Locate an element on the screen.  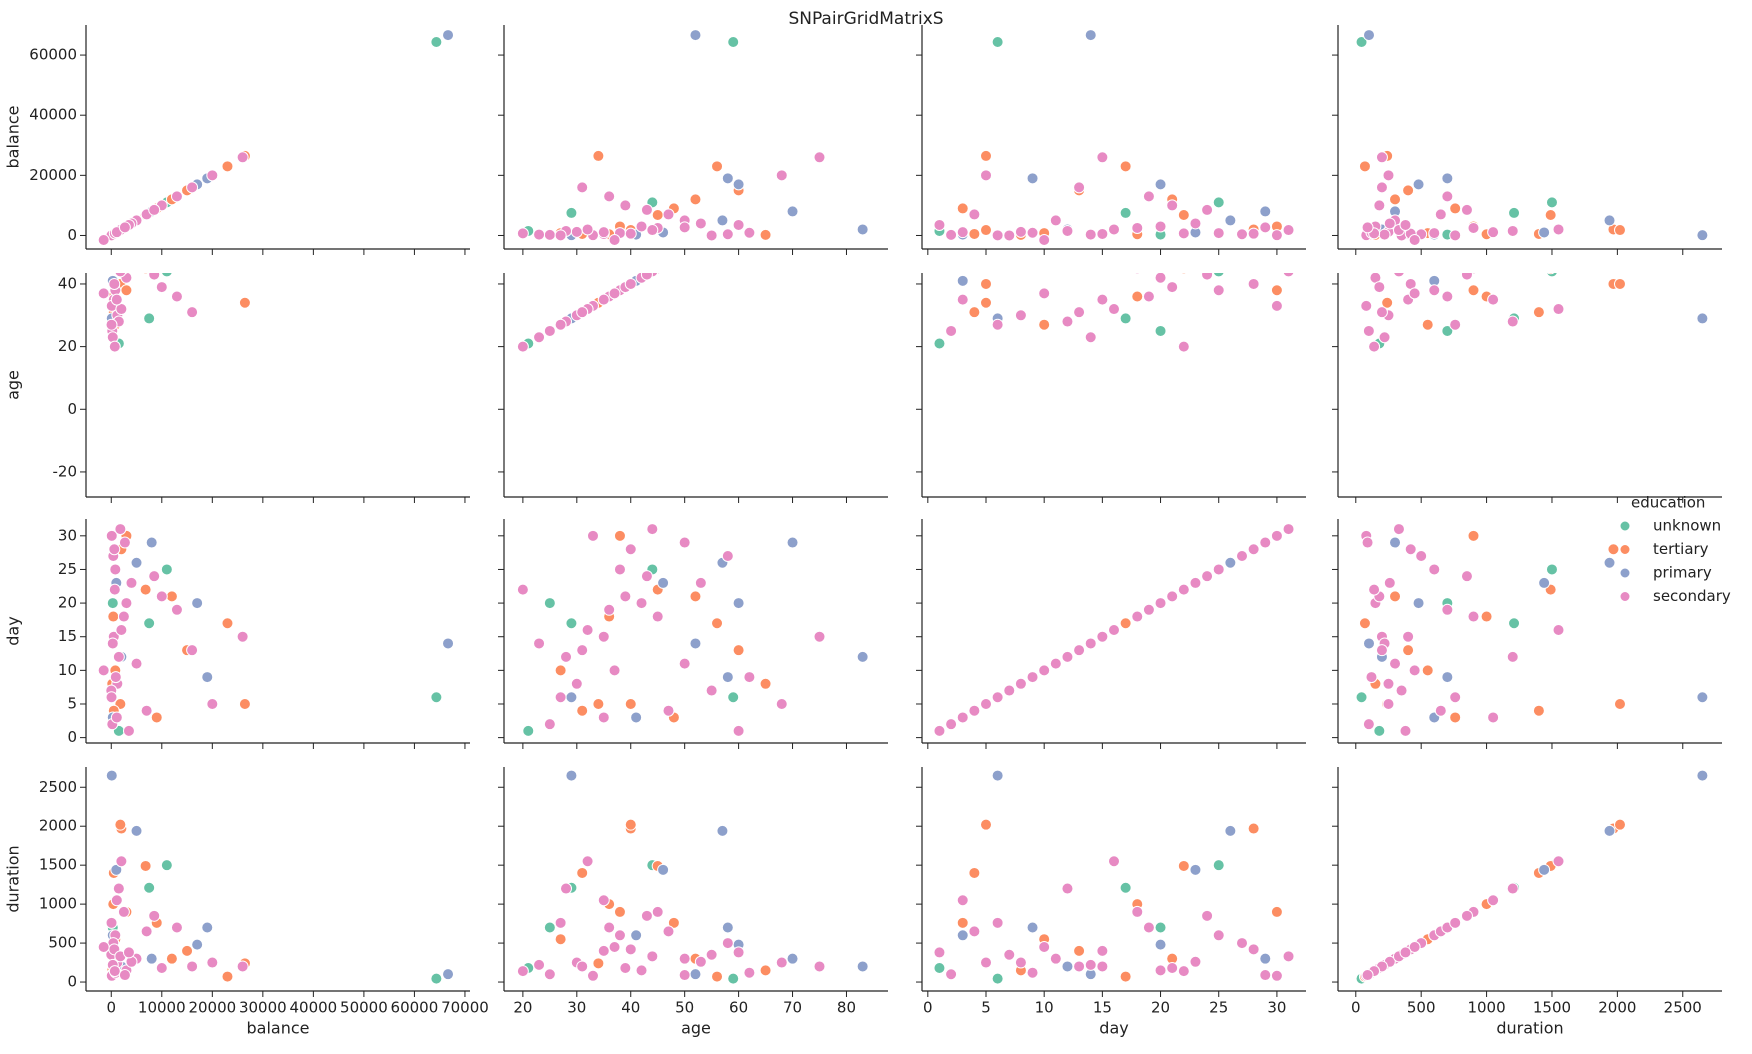
points is located at coordinates (1532, 877).